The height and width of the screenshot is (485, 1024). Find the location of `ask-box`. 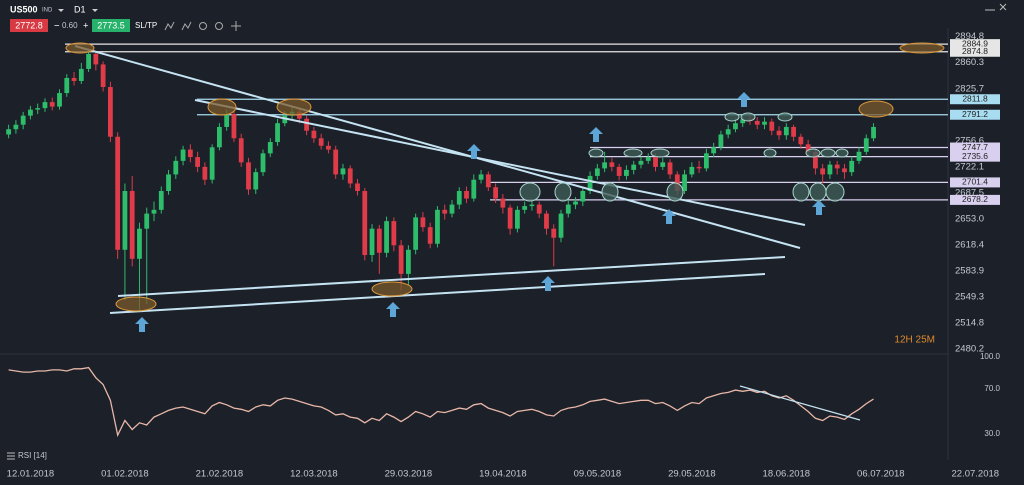

ask-box is located at coordinates (111, 25).